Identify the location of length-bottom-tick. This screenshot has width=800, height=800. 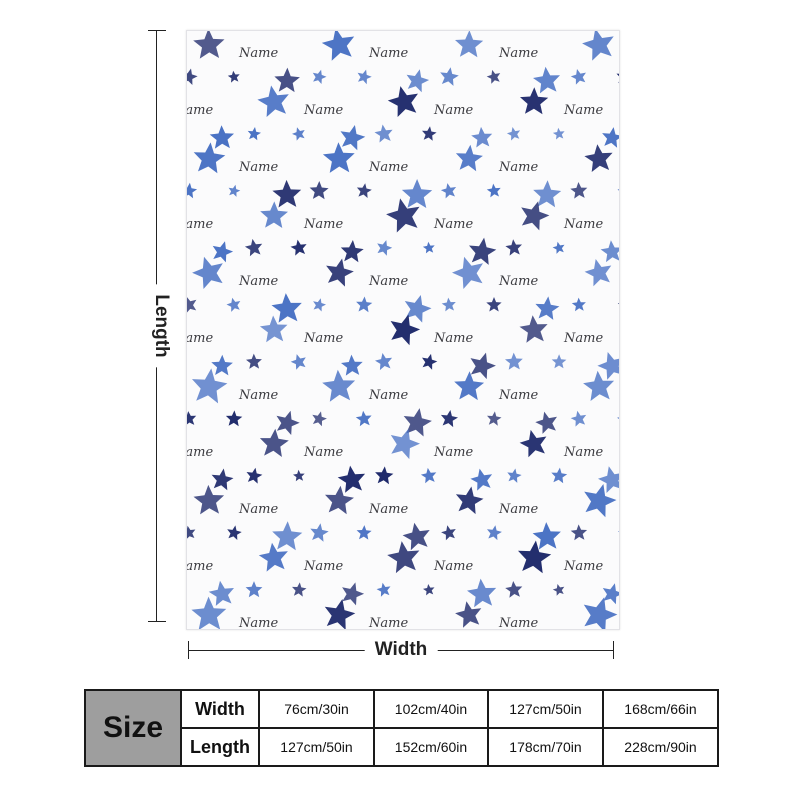
(157, 621).